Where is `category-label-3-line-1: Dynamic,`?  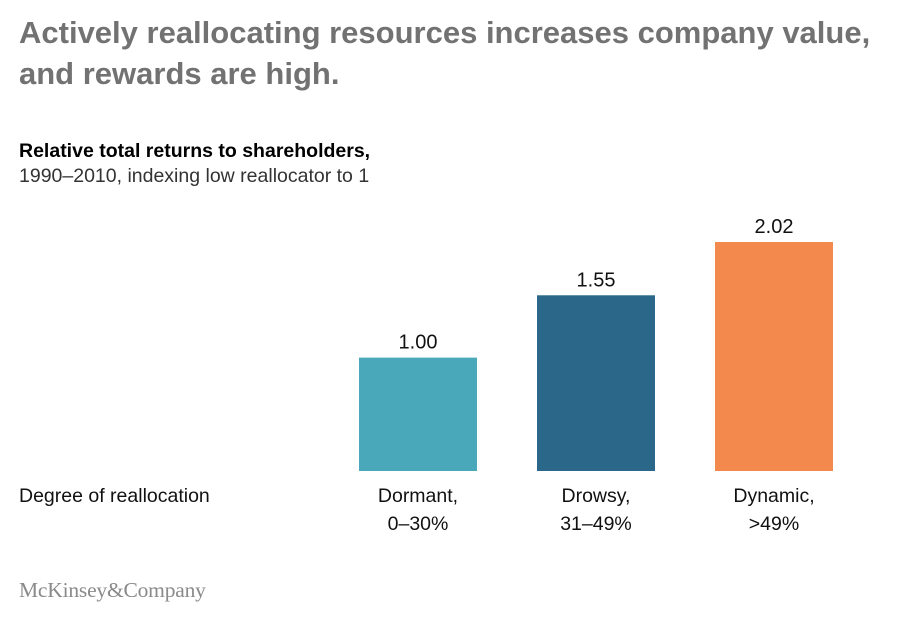
category-label-3-line-1: Dynamic, is located at coordinates (773, 496).